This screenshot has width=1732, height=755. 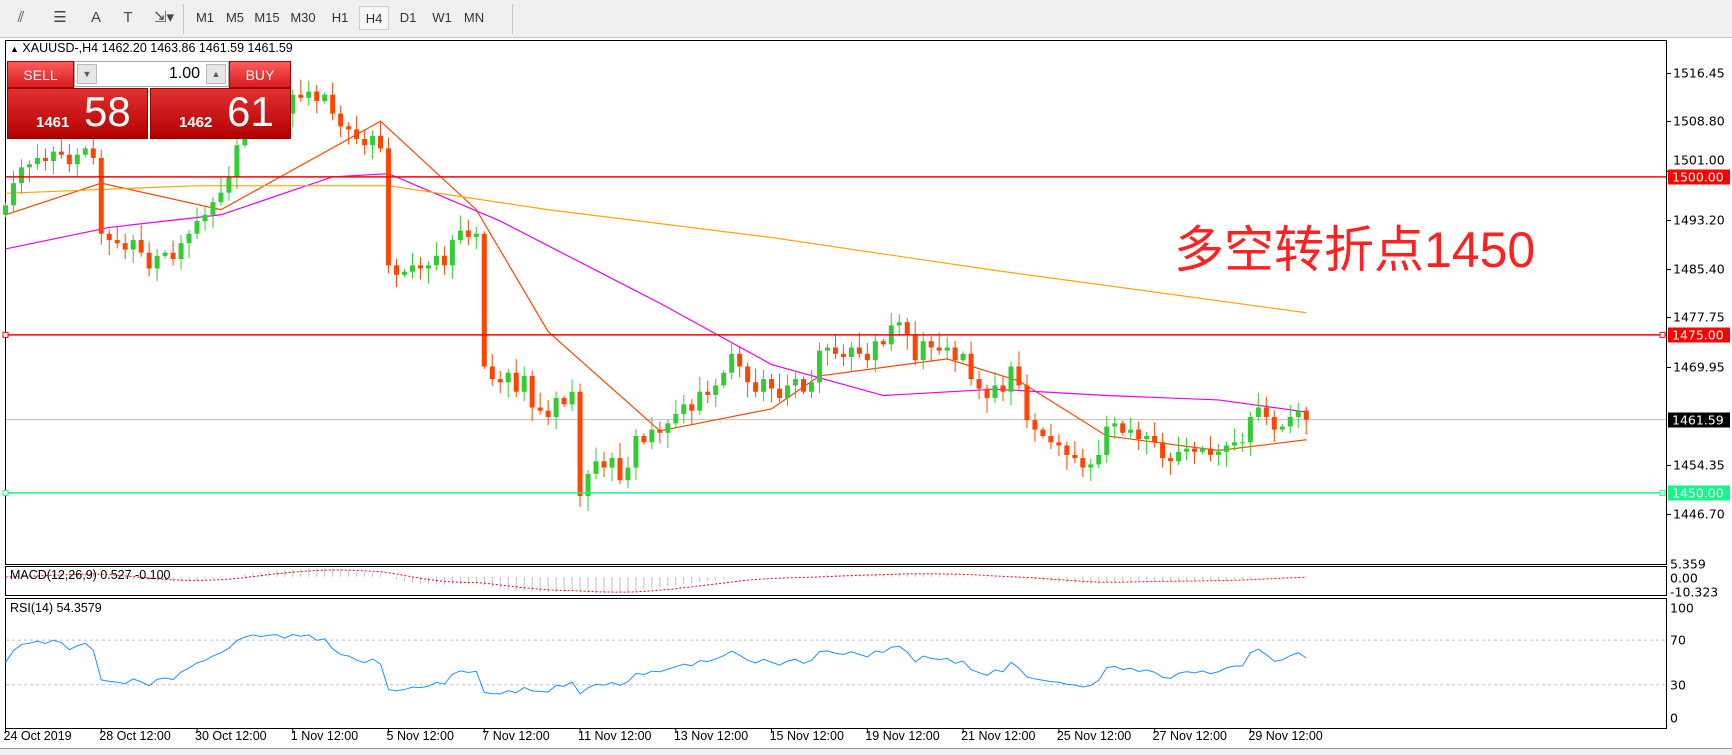 I want to click on one-click-trading-panel: SELL ▼ 1.00 ▲ BUY 1461 58 1462 61, so click(x=149, y=100).